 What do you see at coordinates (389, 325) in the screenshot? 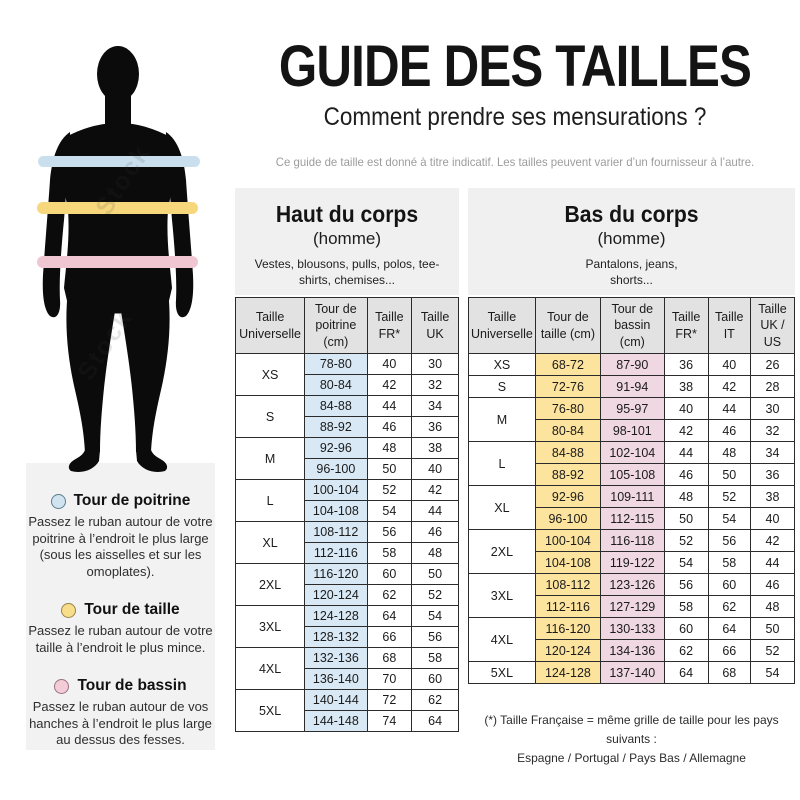
I see `column-header: Taille FR*` at bounding box center [389, 325].